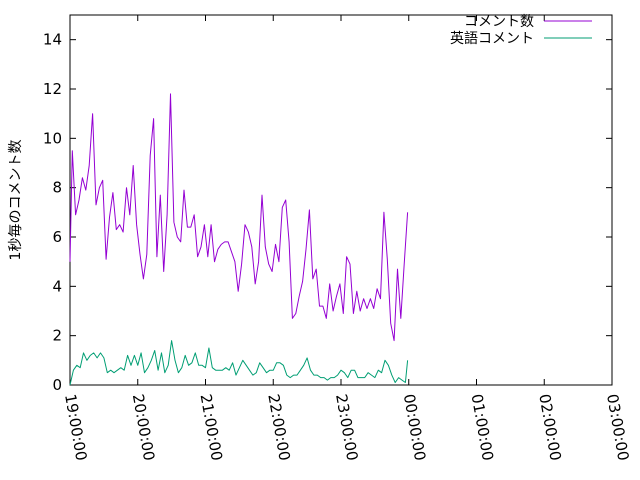 The height and width of the screenshot is (480, 640). I want to click on x-tick-label: 00:00:00, so click(414, 427).